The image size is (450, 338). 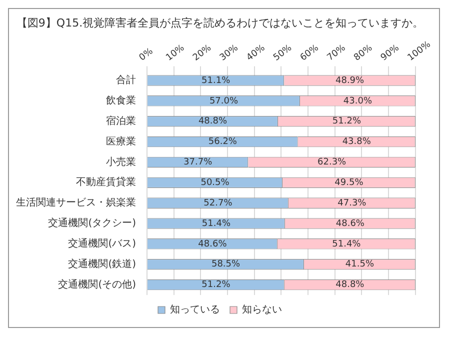 I want to click on data-label: 43.8%, so click(x=357, y=142).